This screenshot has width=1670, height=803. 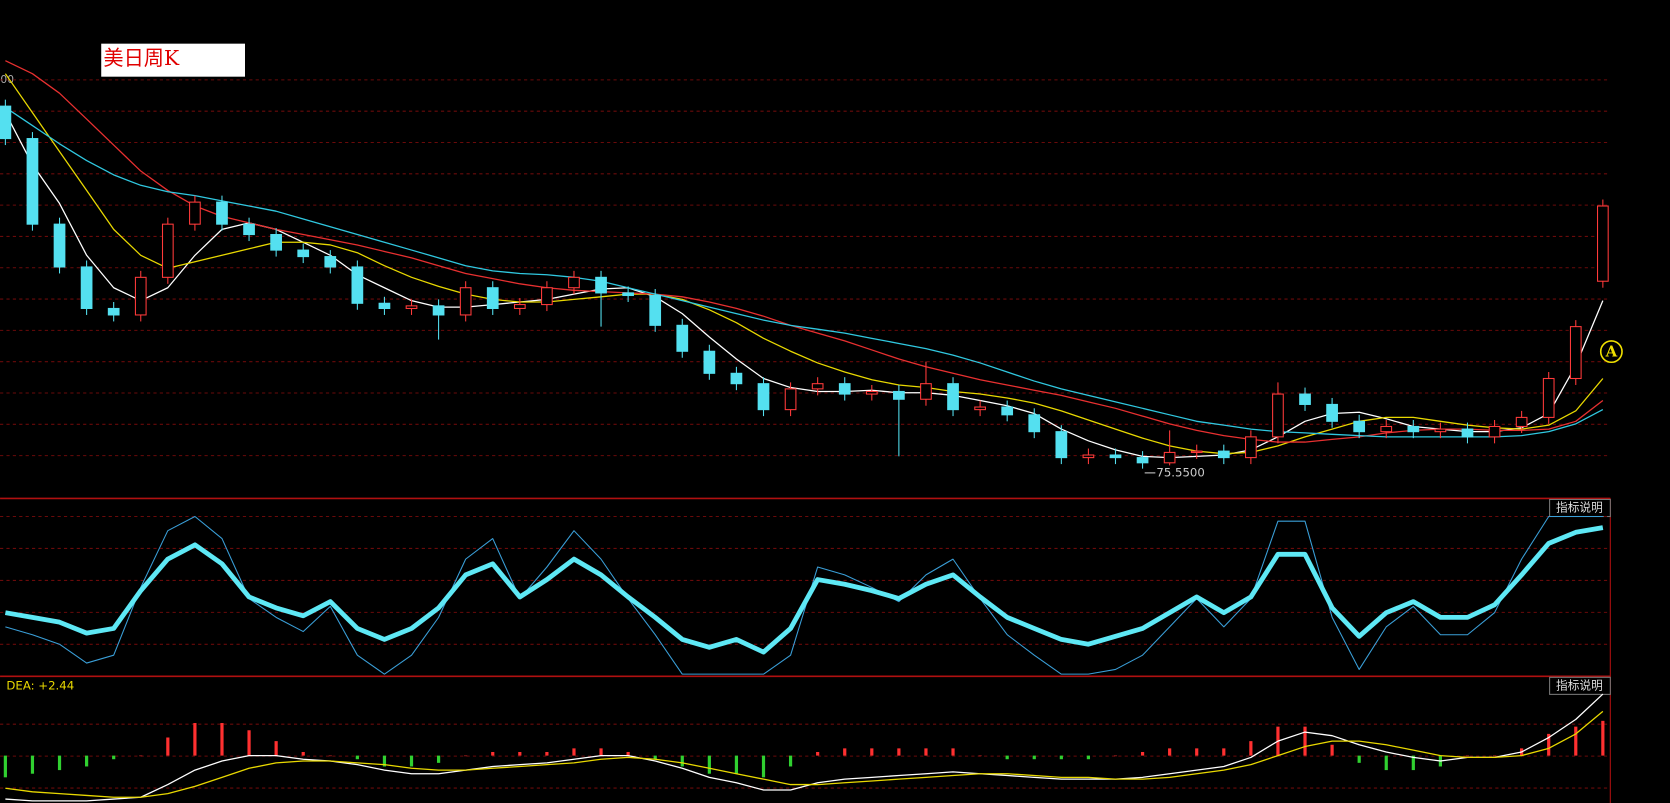 I want to click on indicator-button, so click(x=1580, y=685).